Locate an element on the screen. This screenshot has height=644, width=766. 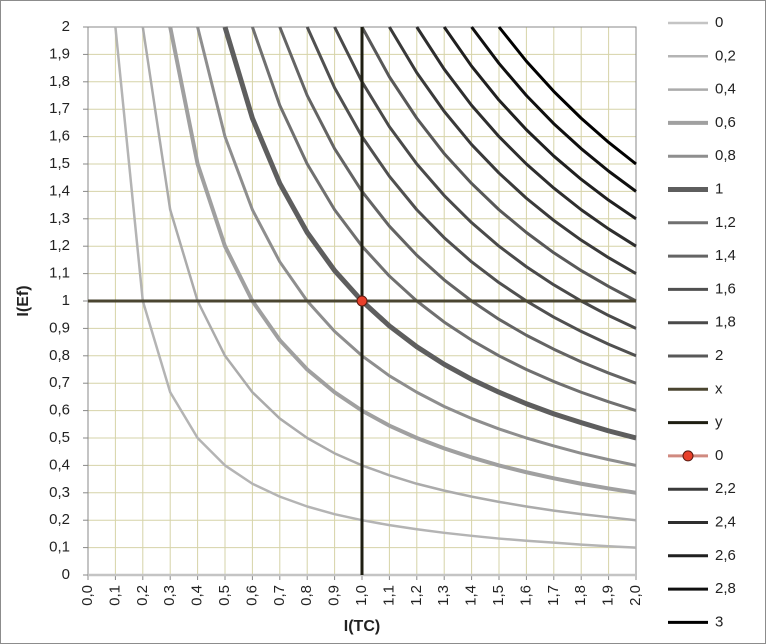
x-tick-label: 1,6 is located at coordinates (525, 595).